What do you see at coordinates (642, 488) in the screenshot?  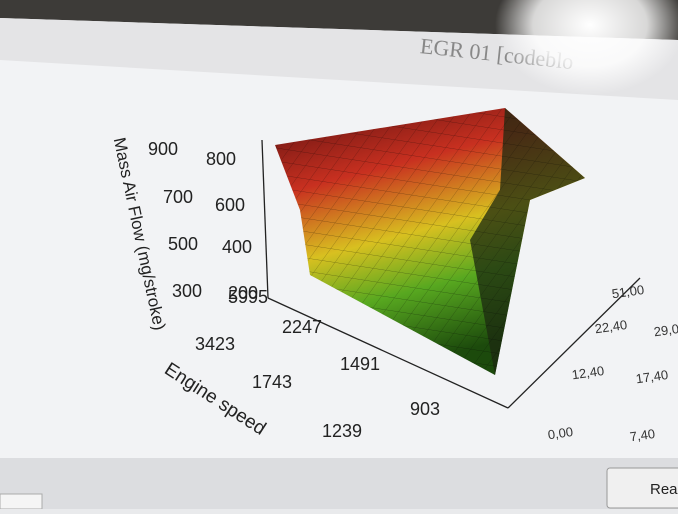 I see `read-button` at bounding box center [642, 488].